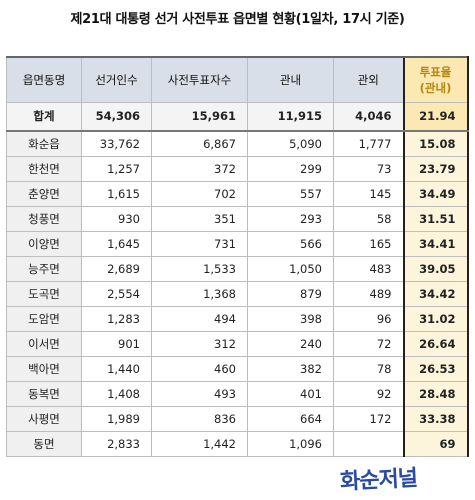  Describe the element at coordinates (368, 368) in the screenshot. I see `row-out: 78` at that location.